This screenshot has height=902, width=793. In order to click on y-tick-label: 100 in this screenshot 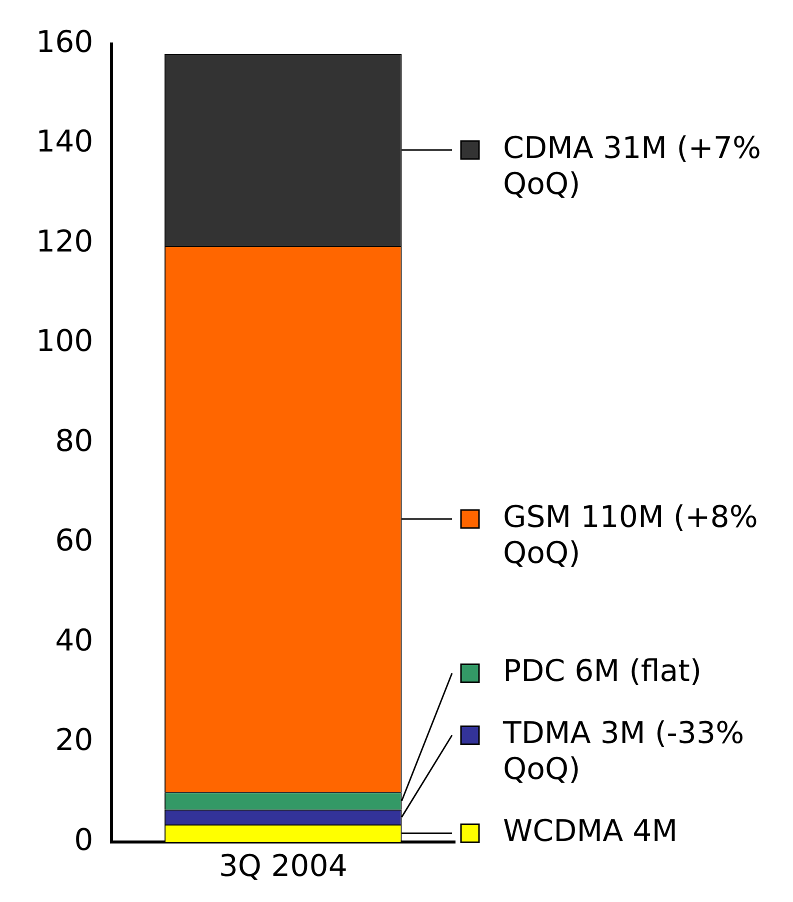, I will do `click(65, 342)`.